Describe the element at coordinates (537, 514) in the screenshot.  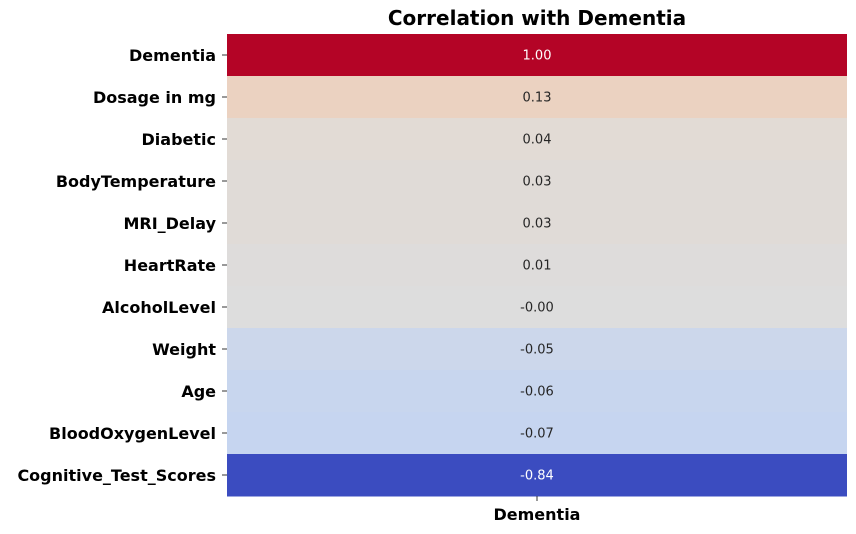
I see `x-tick-label: Dementia` at that location.